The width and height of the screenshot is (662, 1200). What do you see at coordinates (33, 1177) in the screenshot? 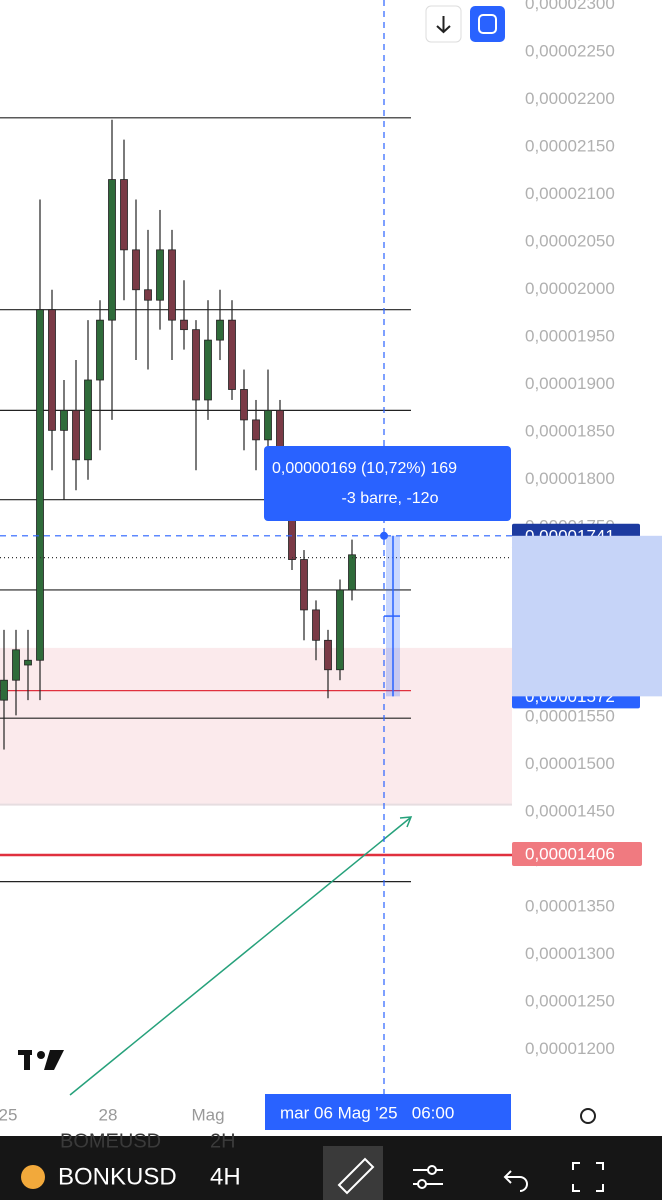
I see `symbol-icon` at bounding box center [33, 1177].